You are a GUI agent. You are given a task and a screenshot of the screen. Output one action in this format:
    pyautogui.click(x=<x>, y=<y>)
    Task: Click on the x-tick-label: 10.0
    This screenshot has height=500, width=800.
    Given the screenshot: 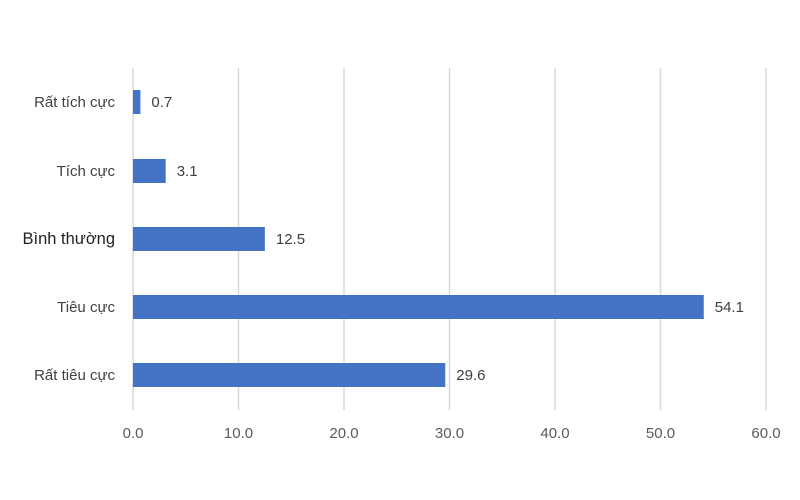 What is the action you would take?
    pyautogui.click(x=238, y=433)
    